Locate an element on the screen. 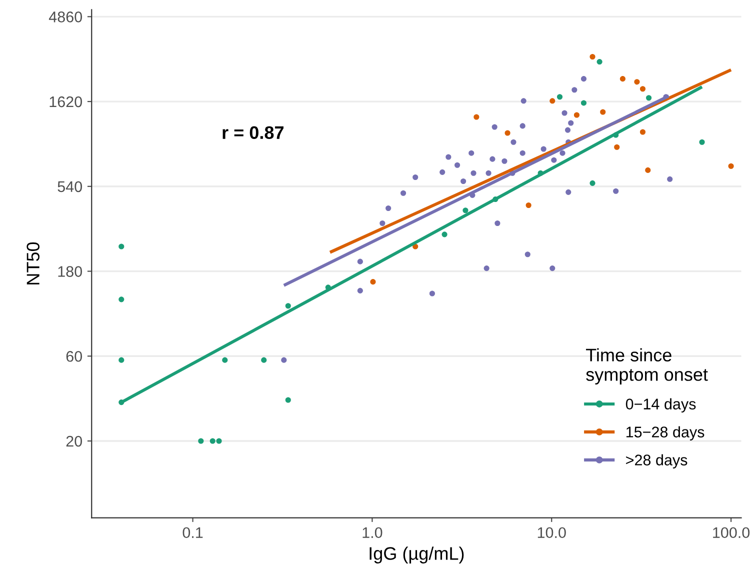 The height and width of the screenshot is (569, 751). legend-label: 0−14 days is located at coordinates (661, 405).